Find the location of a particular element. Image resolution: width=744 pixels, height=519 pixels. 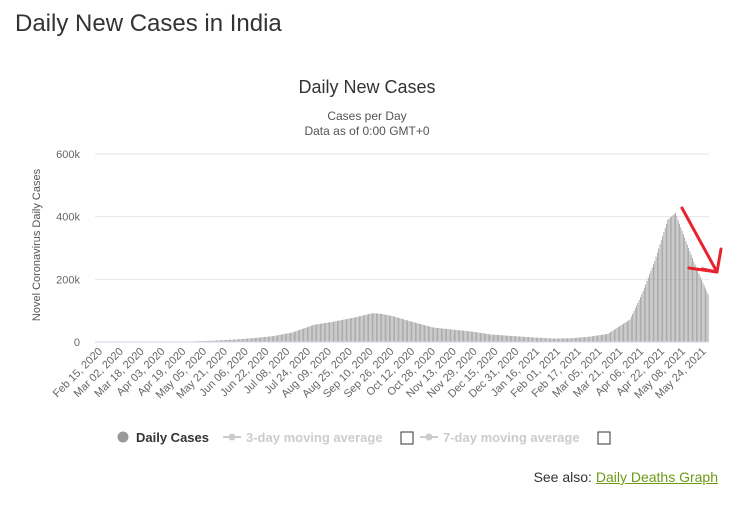

checkbox-7-day is located at coordinates (604, 438).